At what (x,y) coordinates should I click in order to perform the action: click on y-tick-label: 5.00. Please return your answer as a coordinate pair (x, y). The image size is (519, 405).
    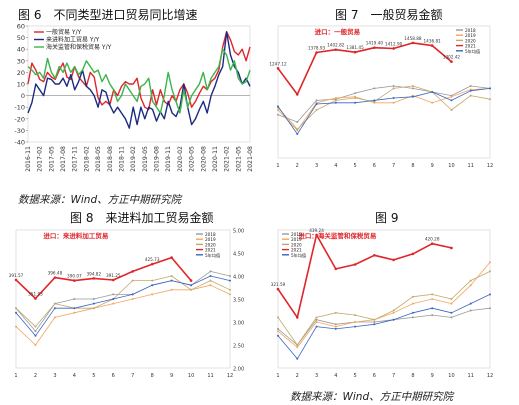
    Looking at the image, I should click on (238, 232).